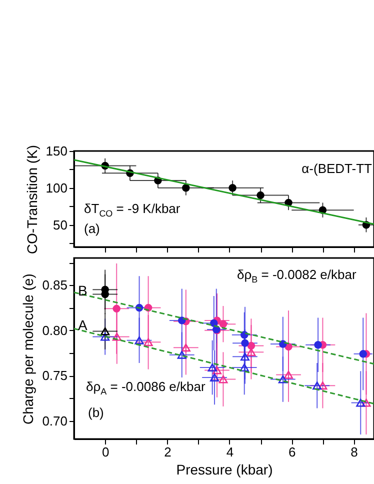  I want to click on annotation: δT$_{CO}$ = -9 K/kbar, so click(132, 210).